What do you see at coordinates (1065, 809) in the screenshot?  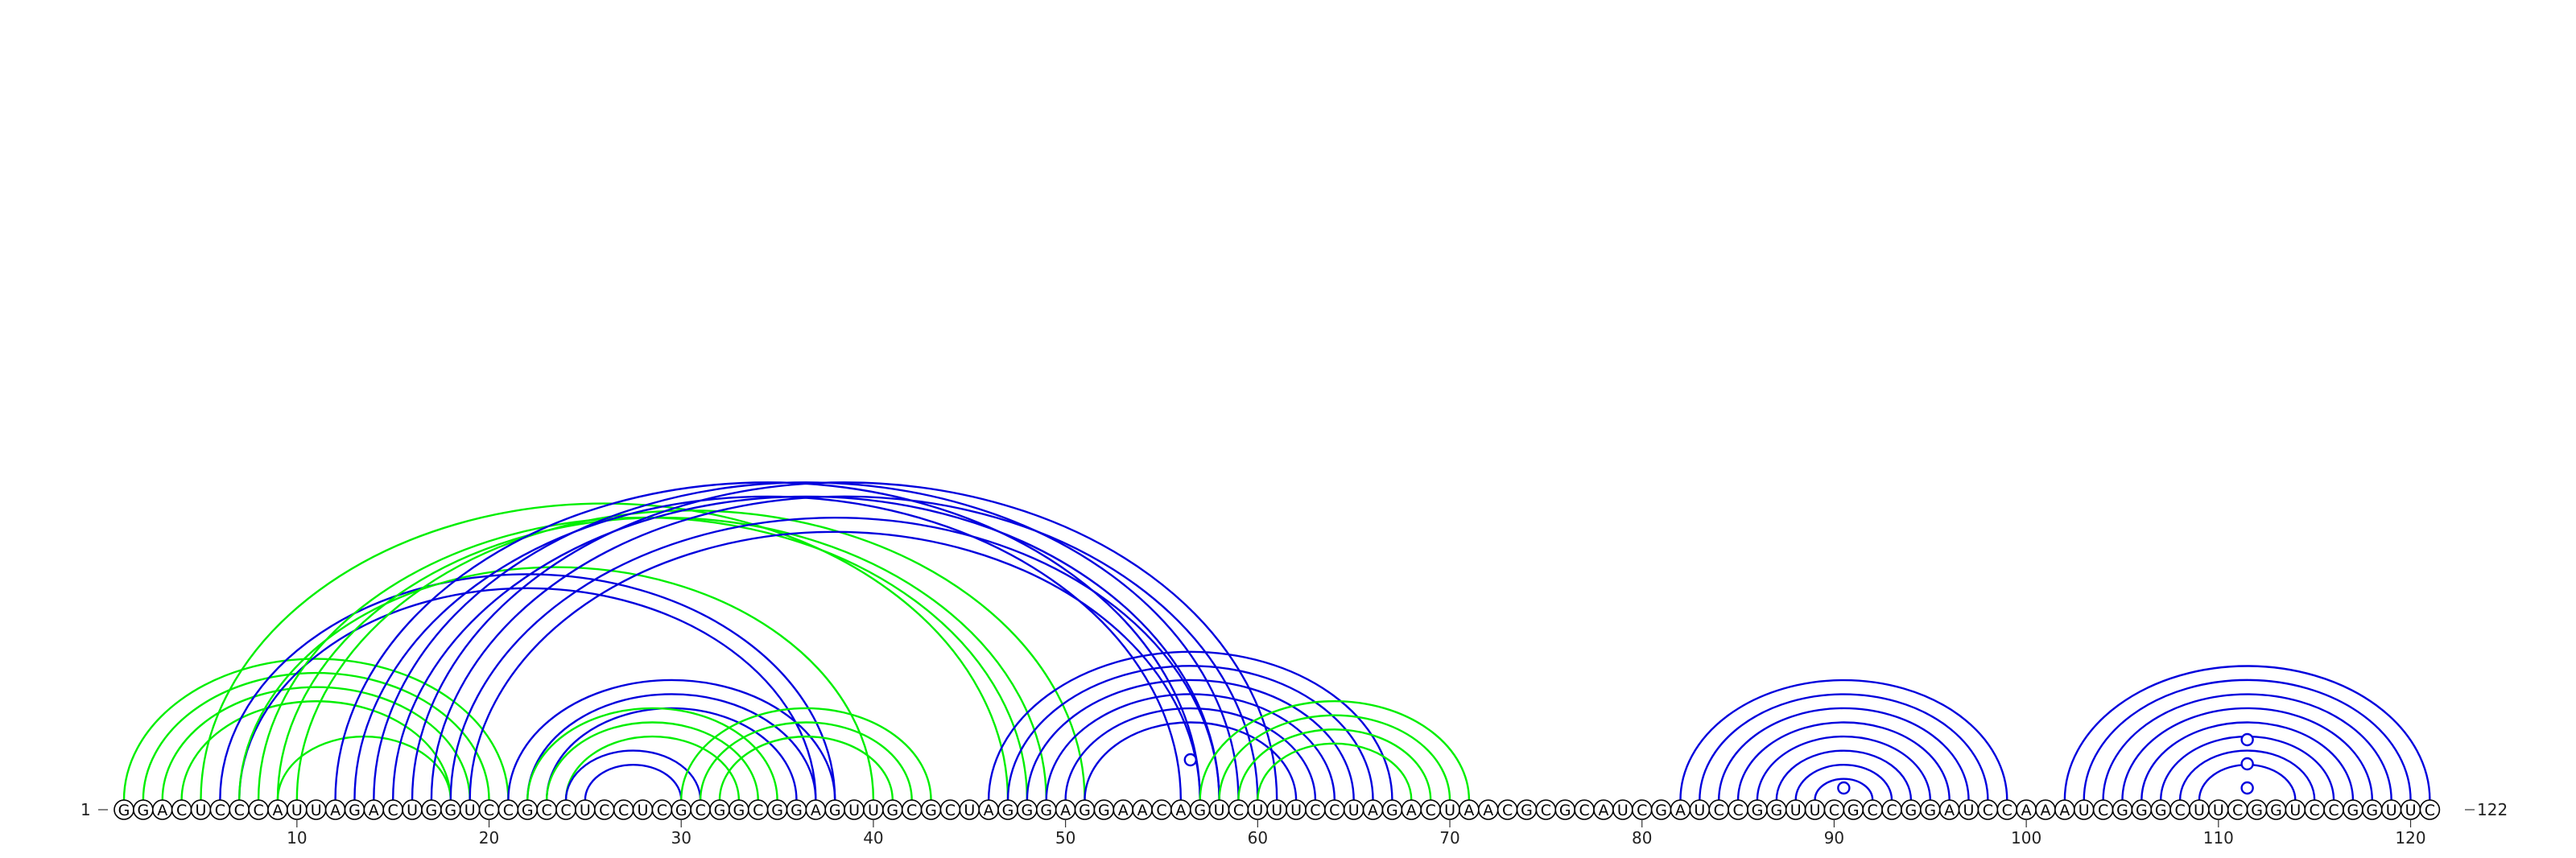 I see `nucleotide-50: A` at bounding box center [1065, 809].